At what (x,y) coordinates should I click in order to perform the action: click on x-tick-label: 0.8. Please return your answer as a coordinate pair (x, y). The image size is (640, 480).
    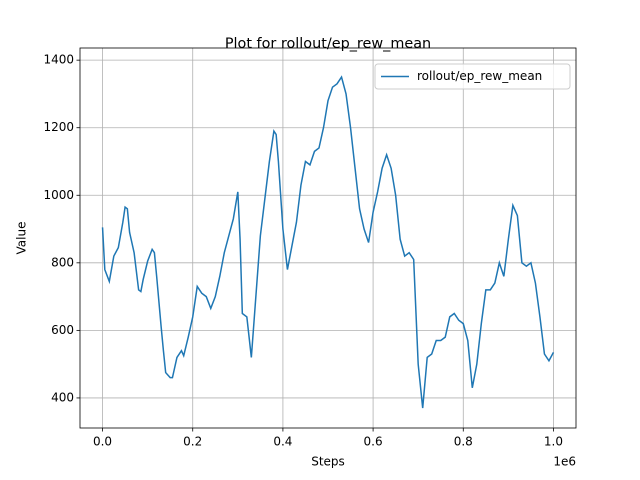
    Looking at the image, I should click on (463, 442).